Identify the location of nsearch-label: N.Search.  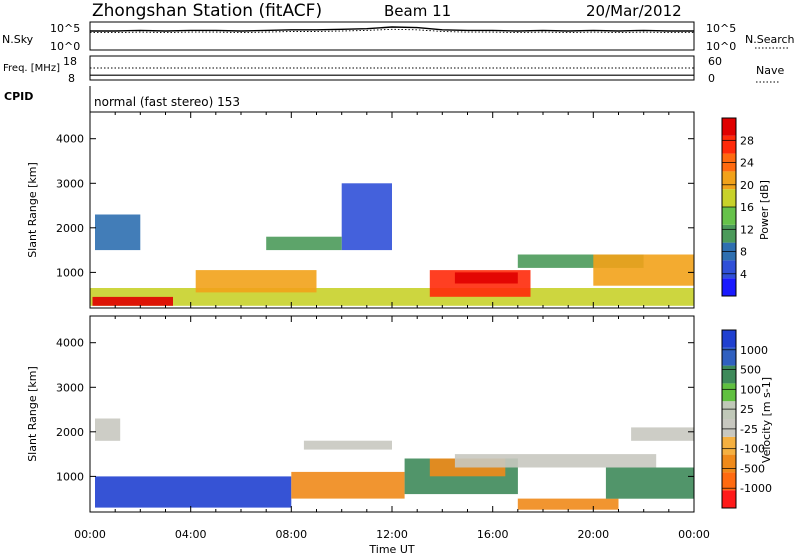
(770, 39).